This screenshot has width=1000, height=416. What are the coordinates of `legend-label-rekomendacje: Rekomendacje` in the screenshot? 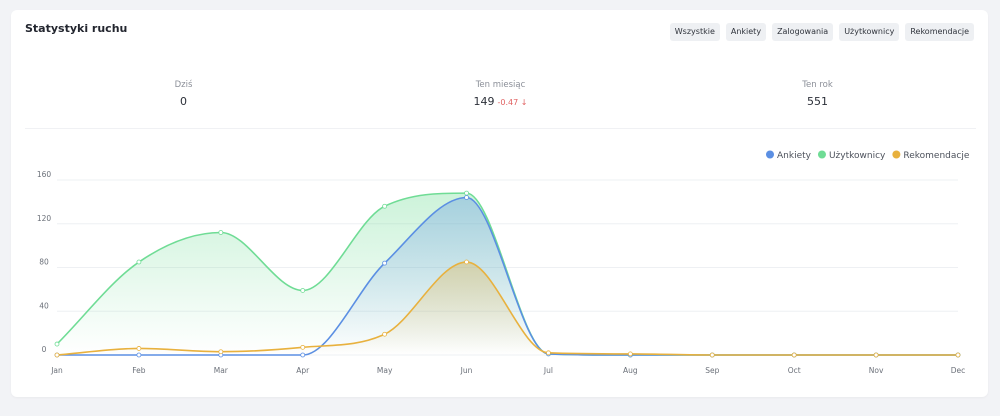 It's located at (936, 156).